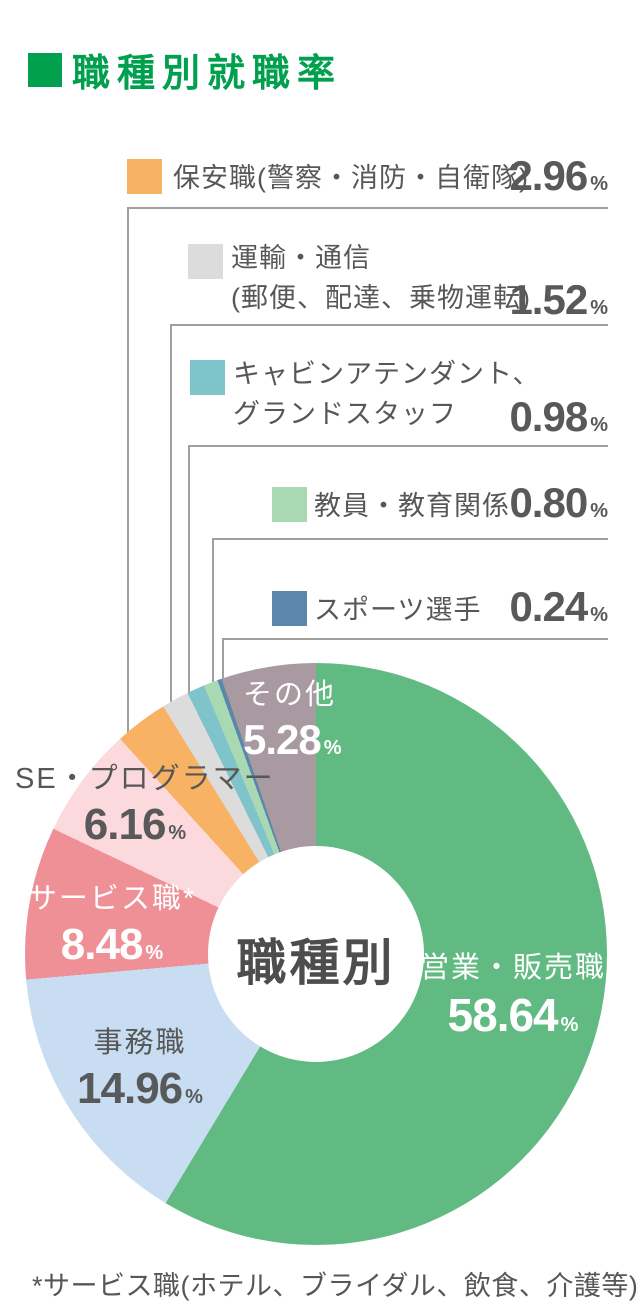  What do you see at coordinates (289, 504) in the screenshot?
I see `legend-swatch-kyoin` at bounding box center [289, 504].